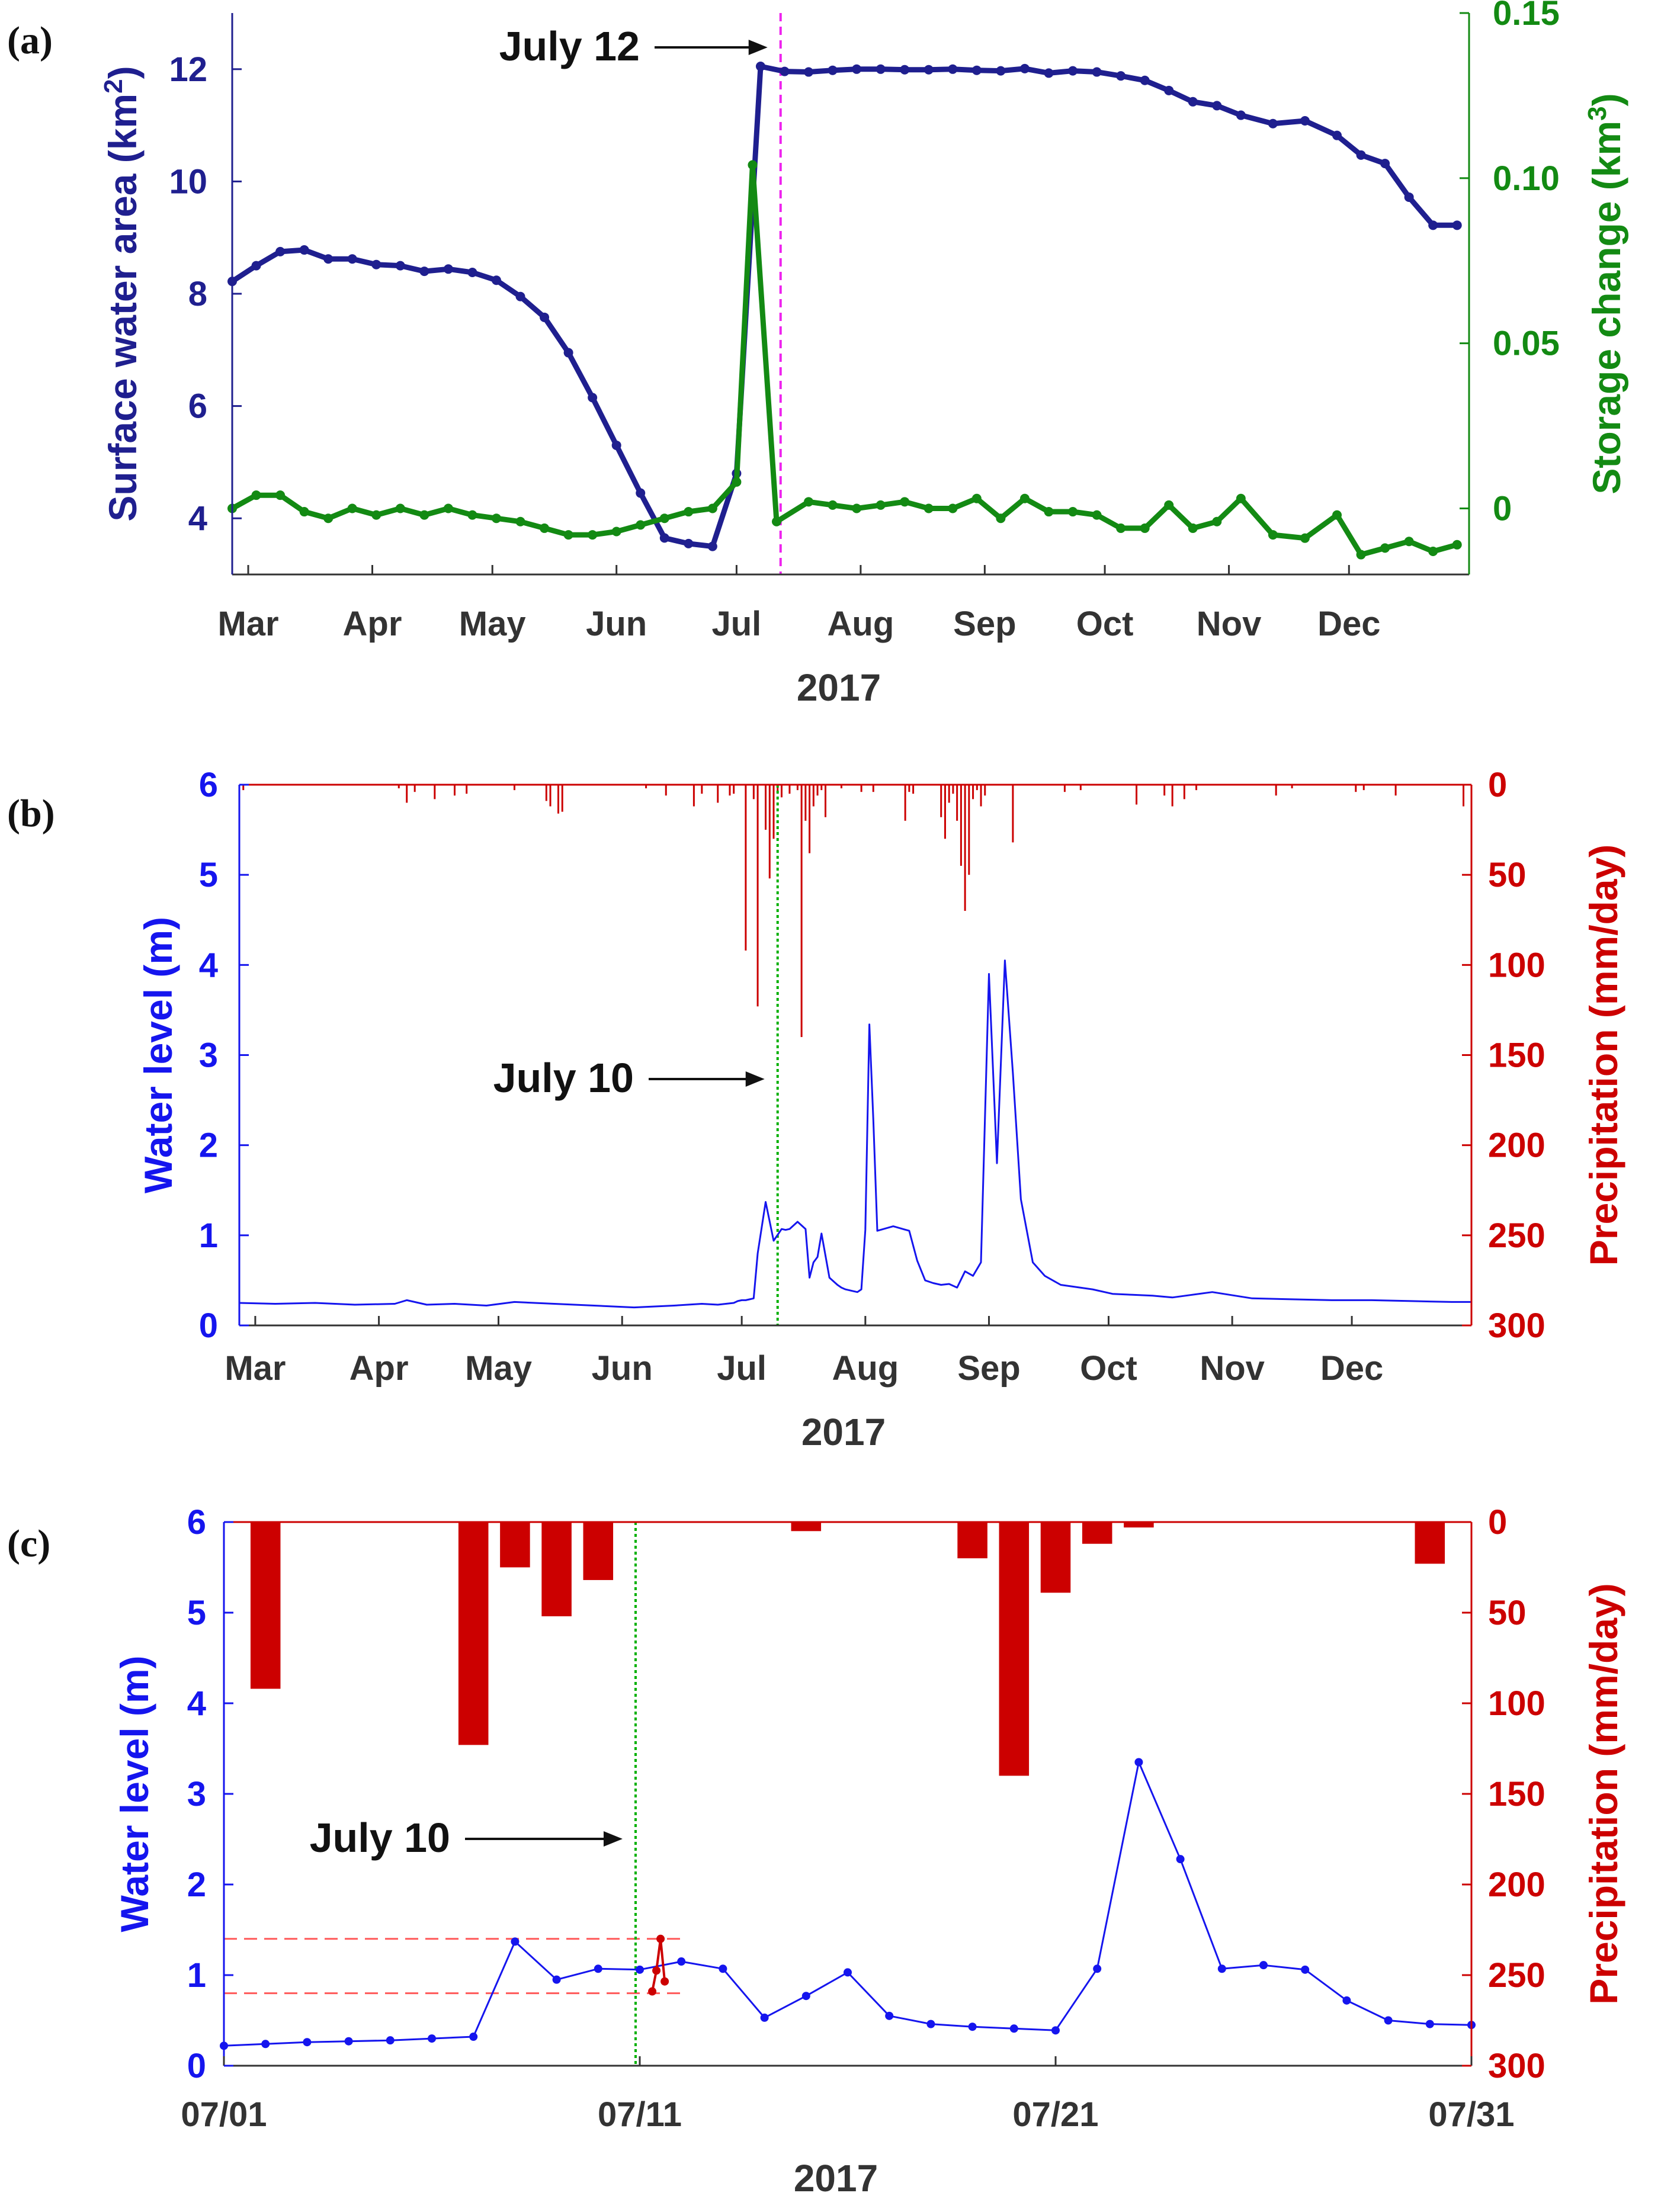  Describe the element at coordinates (1055, 2114) in the screenshot. I see `x-tick-label: 07/21` at that location.